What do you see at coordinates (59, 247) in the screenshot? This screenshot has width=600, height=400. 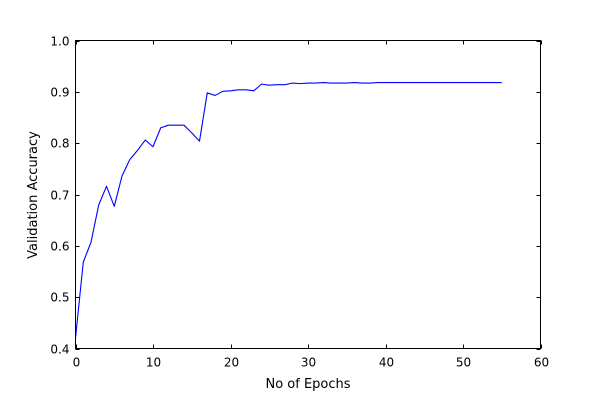 I see `y-tick-label: 0.6` at bounding box center [59, 247].